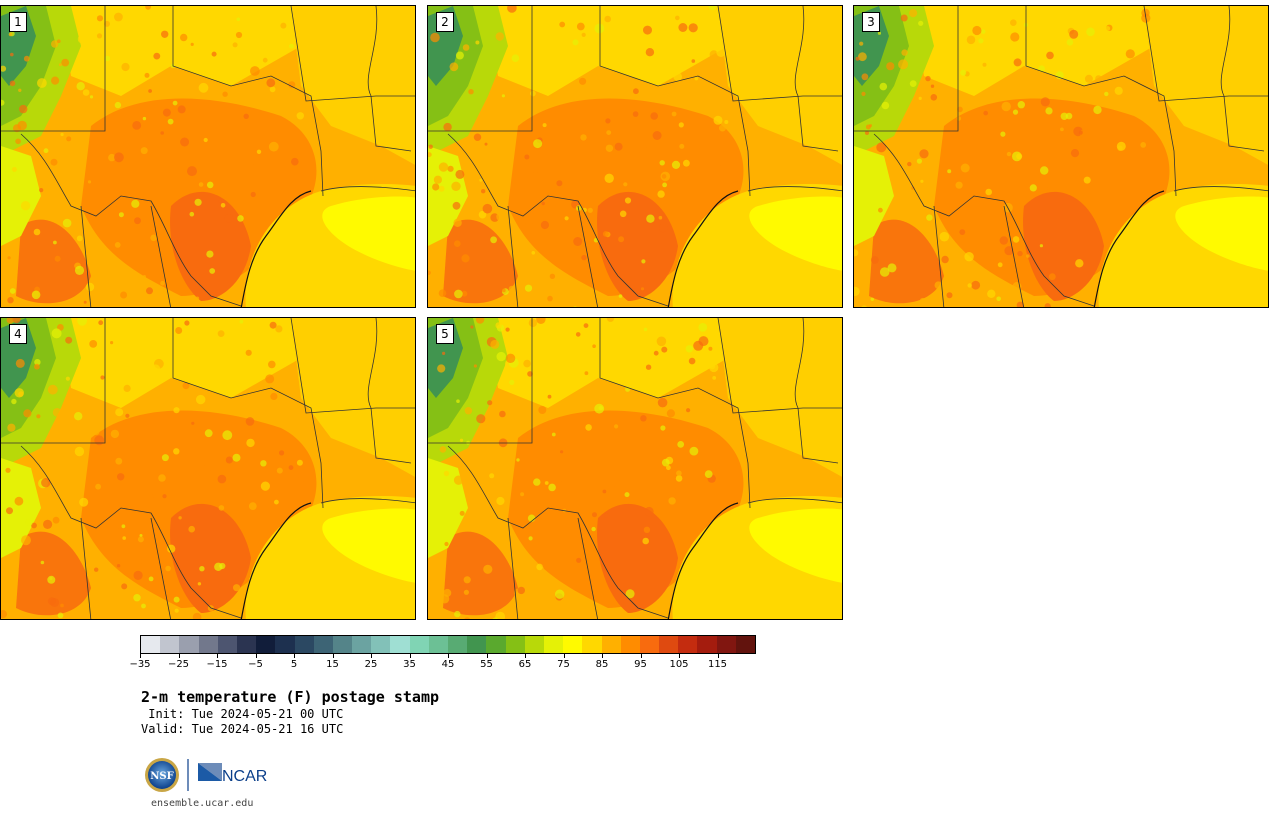  What do you see at coordinates (486, 664) in the screenshot?
I see `colorbar-tick-label: 55` at bounding box center [486, 664].